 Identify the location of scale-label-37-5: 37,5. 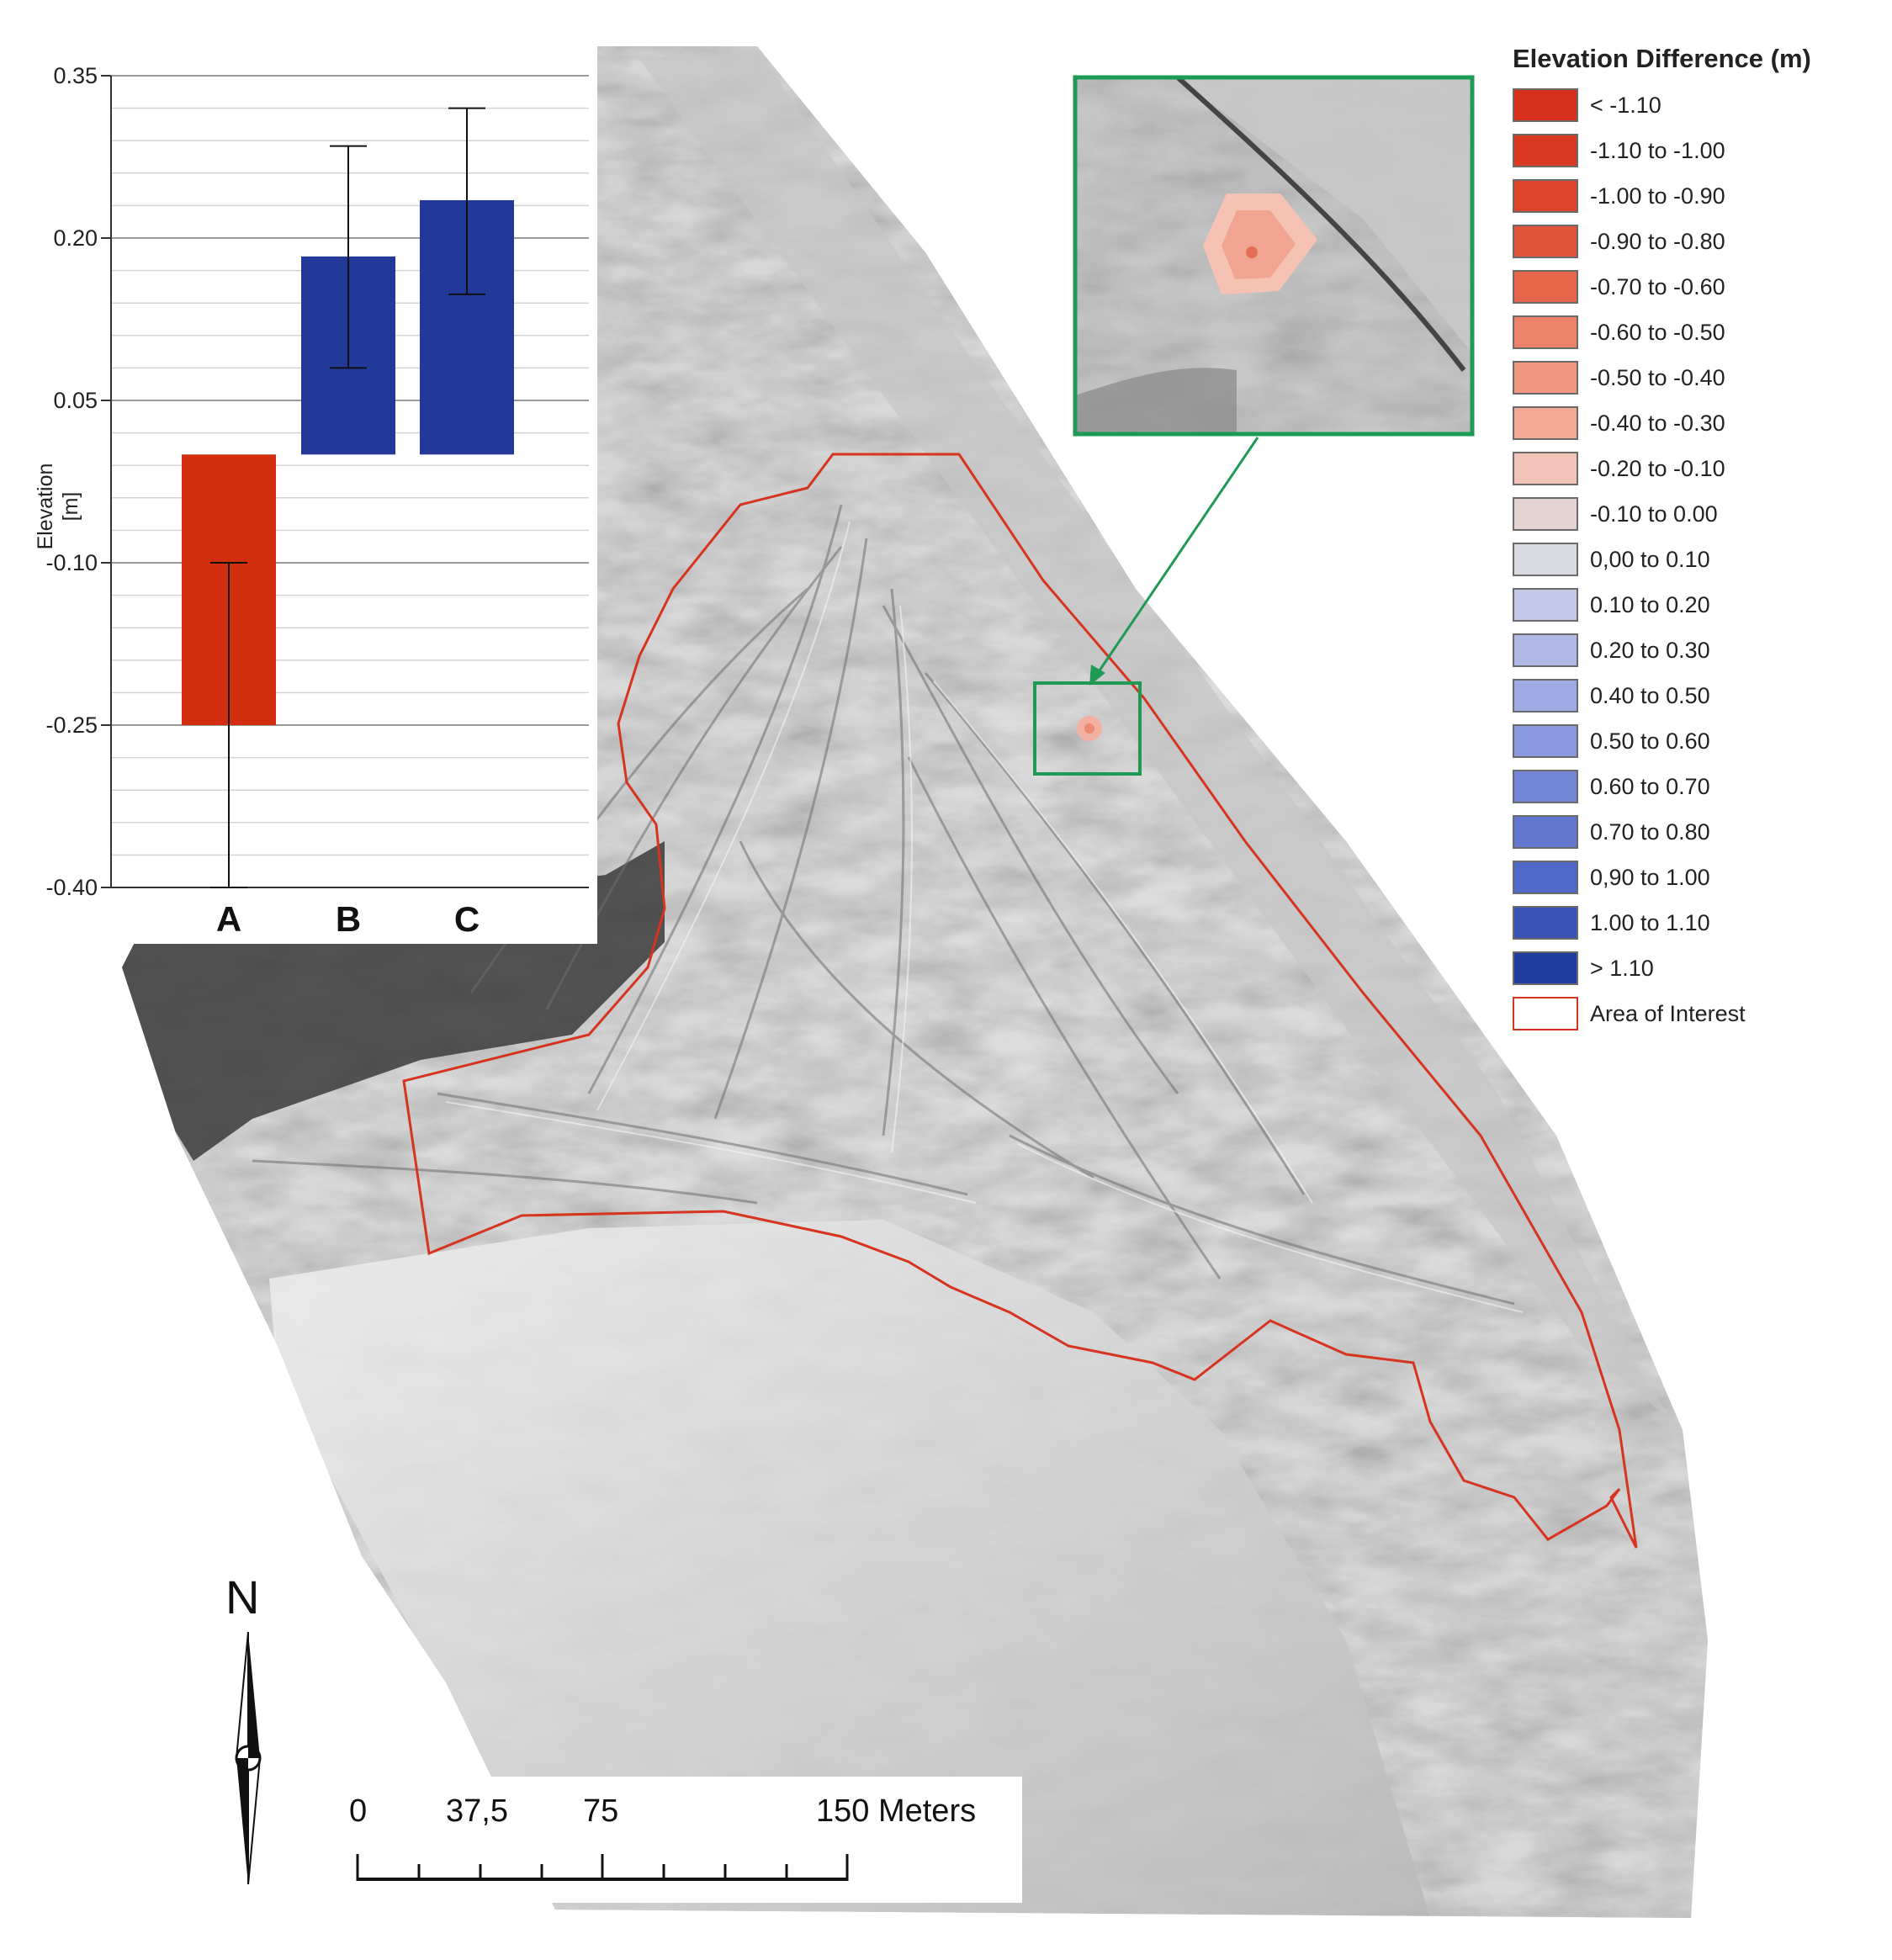
(477, 1811).